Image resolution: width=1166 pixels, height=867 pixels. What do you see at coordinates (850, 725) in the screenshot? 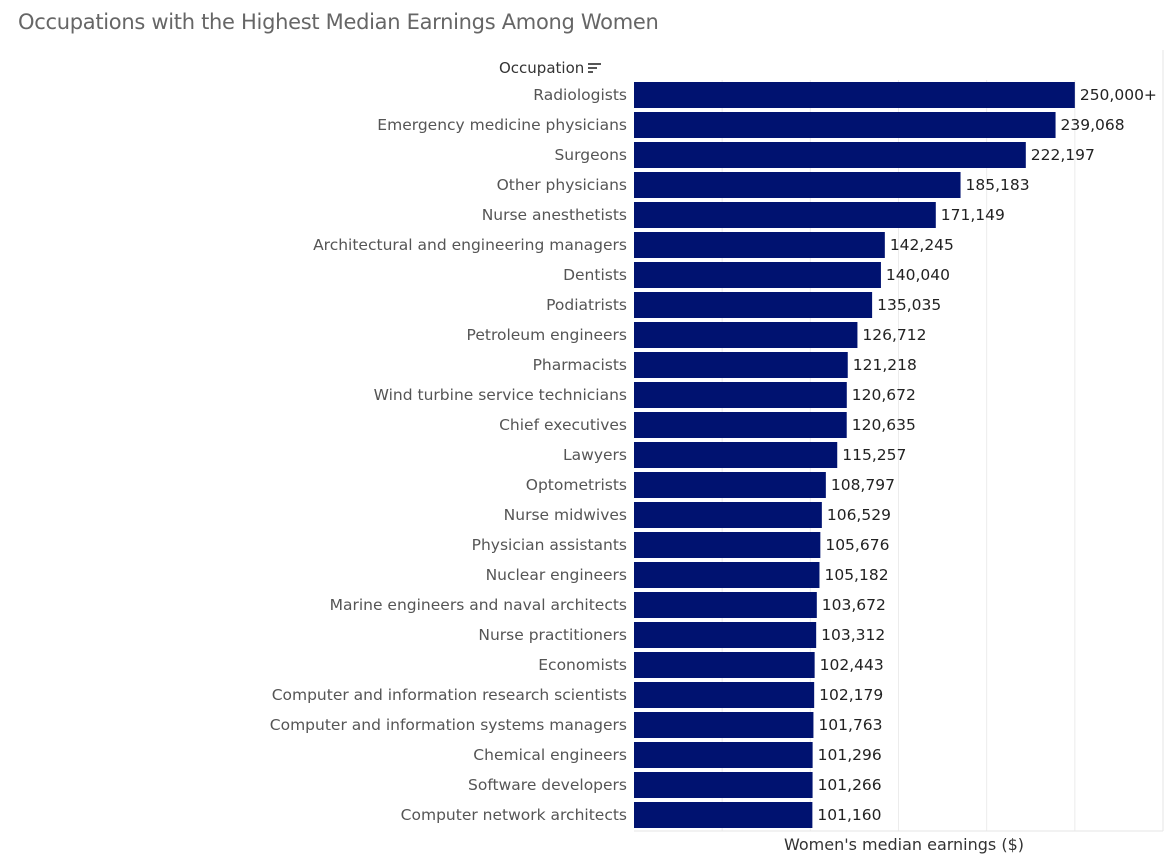
I see `data-label: 101,763` at bounding box center [850, 725].